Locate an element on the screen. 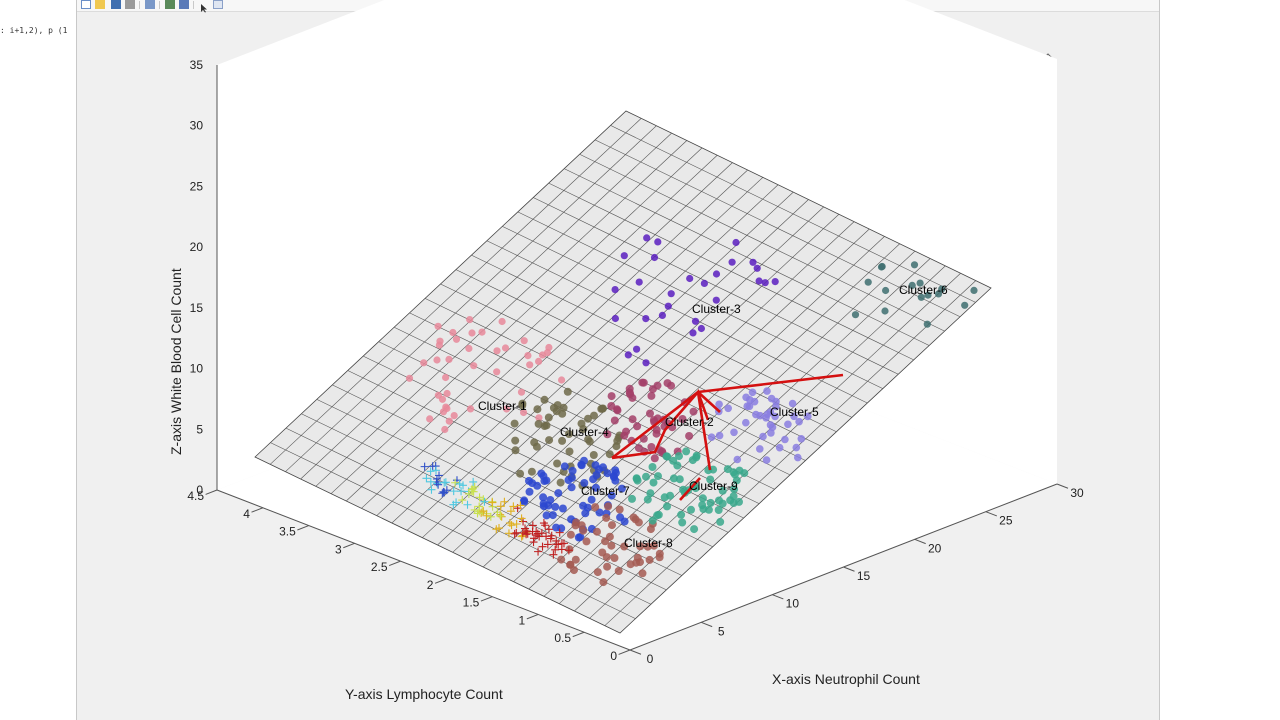 This screenshot has height=720, width=1280. x-tick-label: 20 is located at coordinates (935, 548).